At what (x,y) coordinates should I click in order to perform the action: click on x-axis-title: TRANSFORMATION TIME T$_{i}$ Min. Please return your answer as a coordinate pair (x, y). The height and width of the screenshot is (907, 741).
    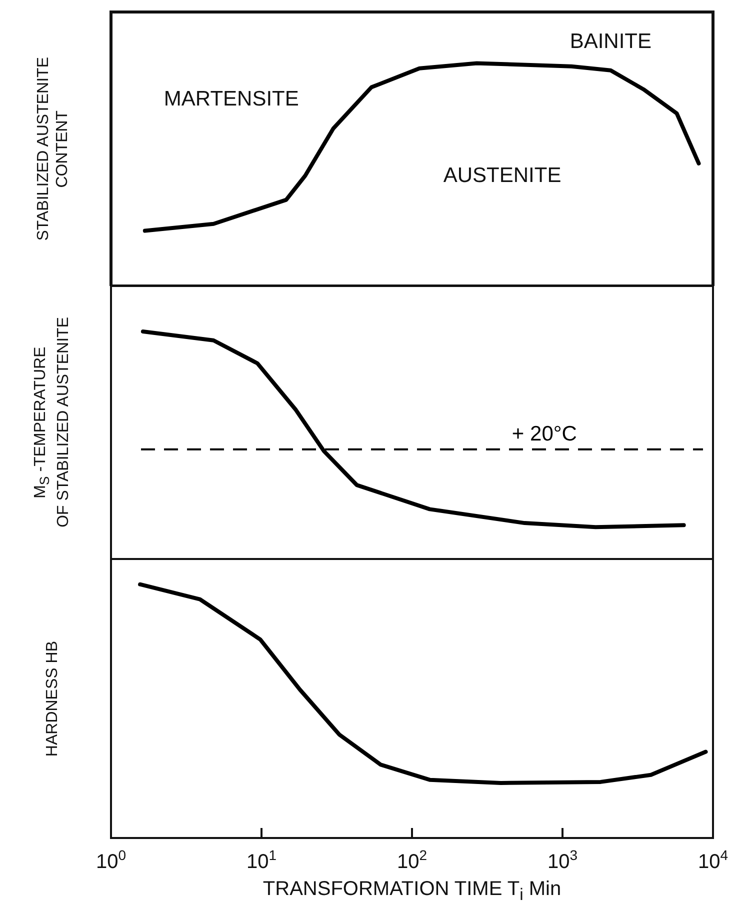
    Looking at the image, I should click on (412, 891).